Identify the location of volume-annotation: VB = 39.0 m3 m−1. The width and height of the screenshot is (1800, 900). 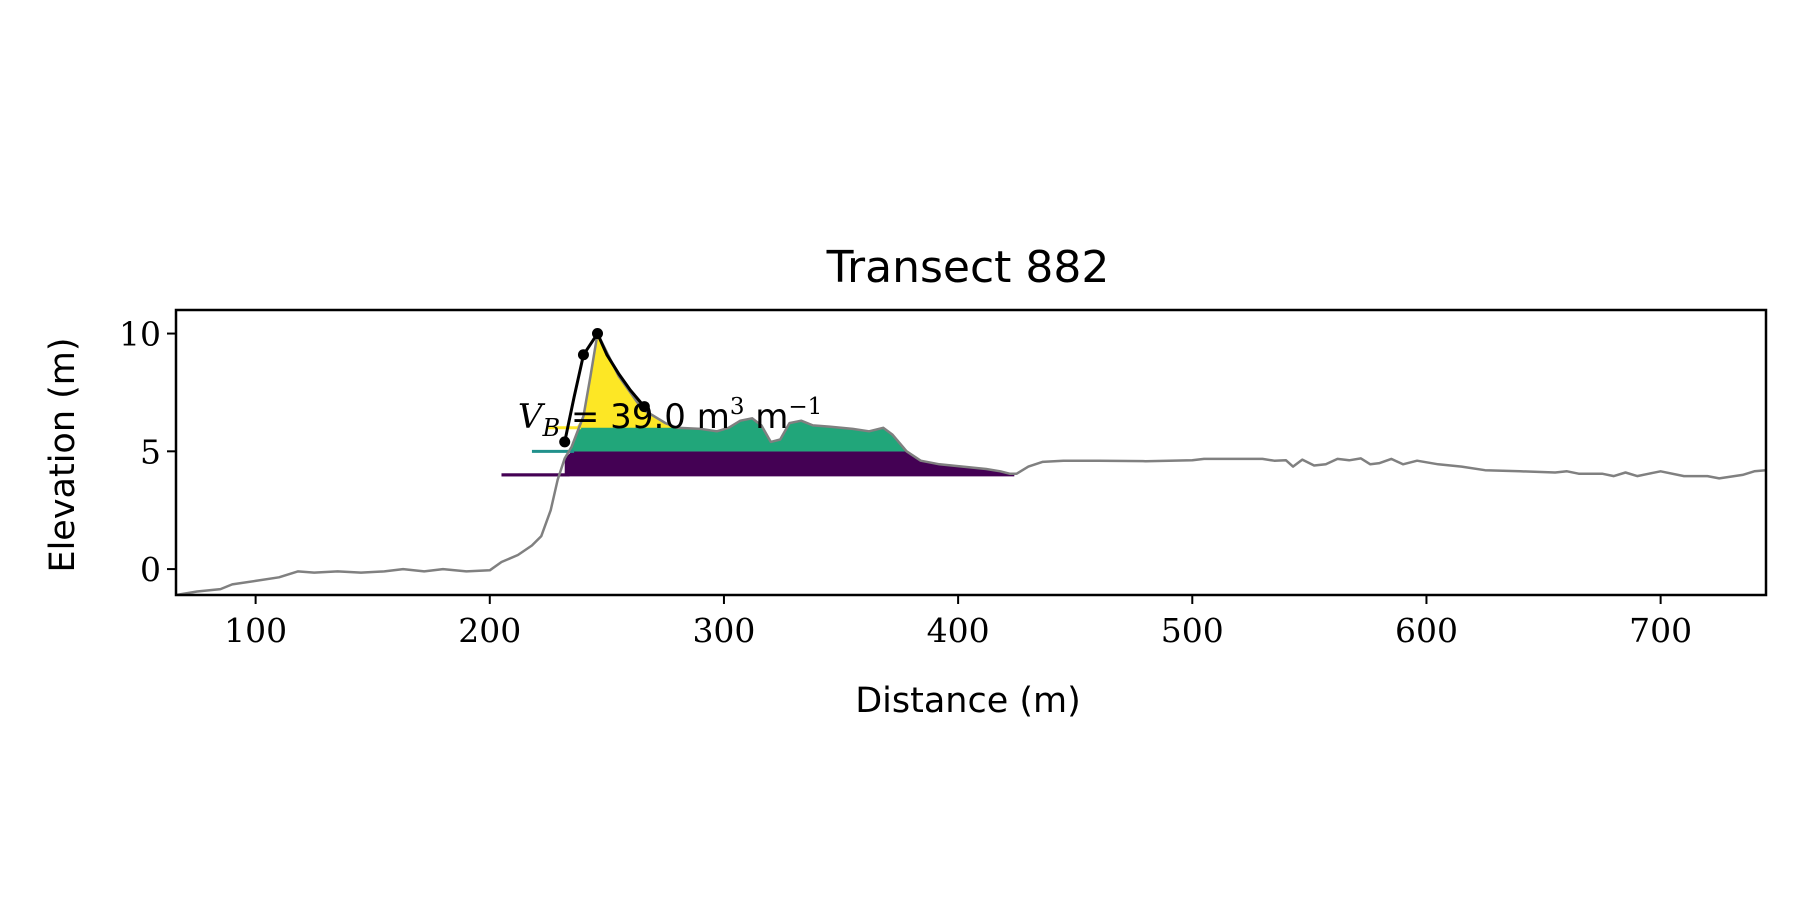
(670, 418).